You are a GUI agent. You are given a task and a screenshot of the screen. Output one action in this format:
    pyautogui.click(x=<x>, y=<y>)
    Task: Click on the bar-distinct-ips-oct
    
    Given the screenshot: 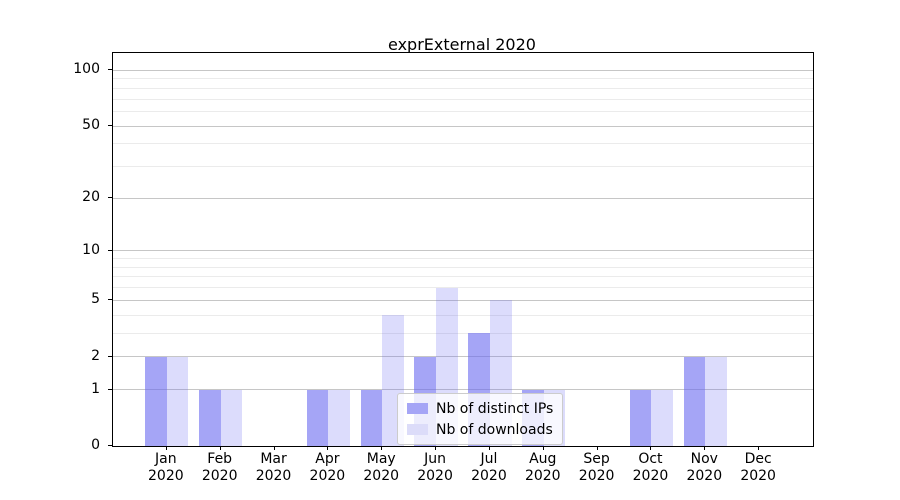 What is the action you would take?
    pyautogui.click(x=640, y=417)
    